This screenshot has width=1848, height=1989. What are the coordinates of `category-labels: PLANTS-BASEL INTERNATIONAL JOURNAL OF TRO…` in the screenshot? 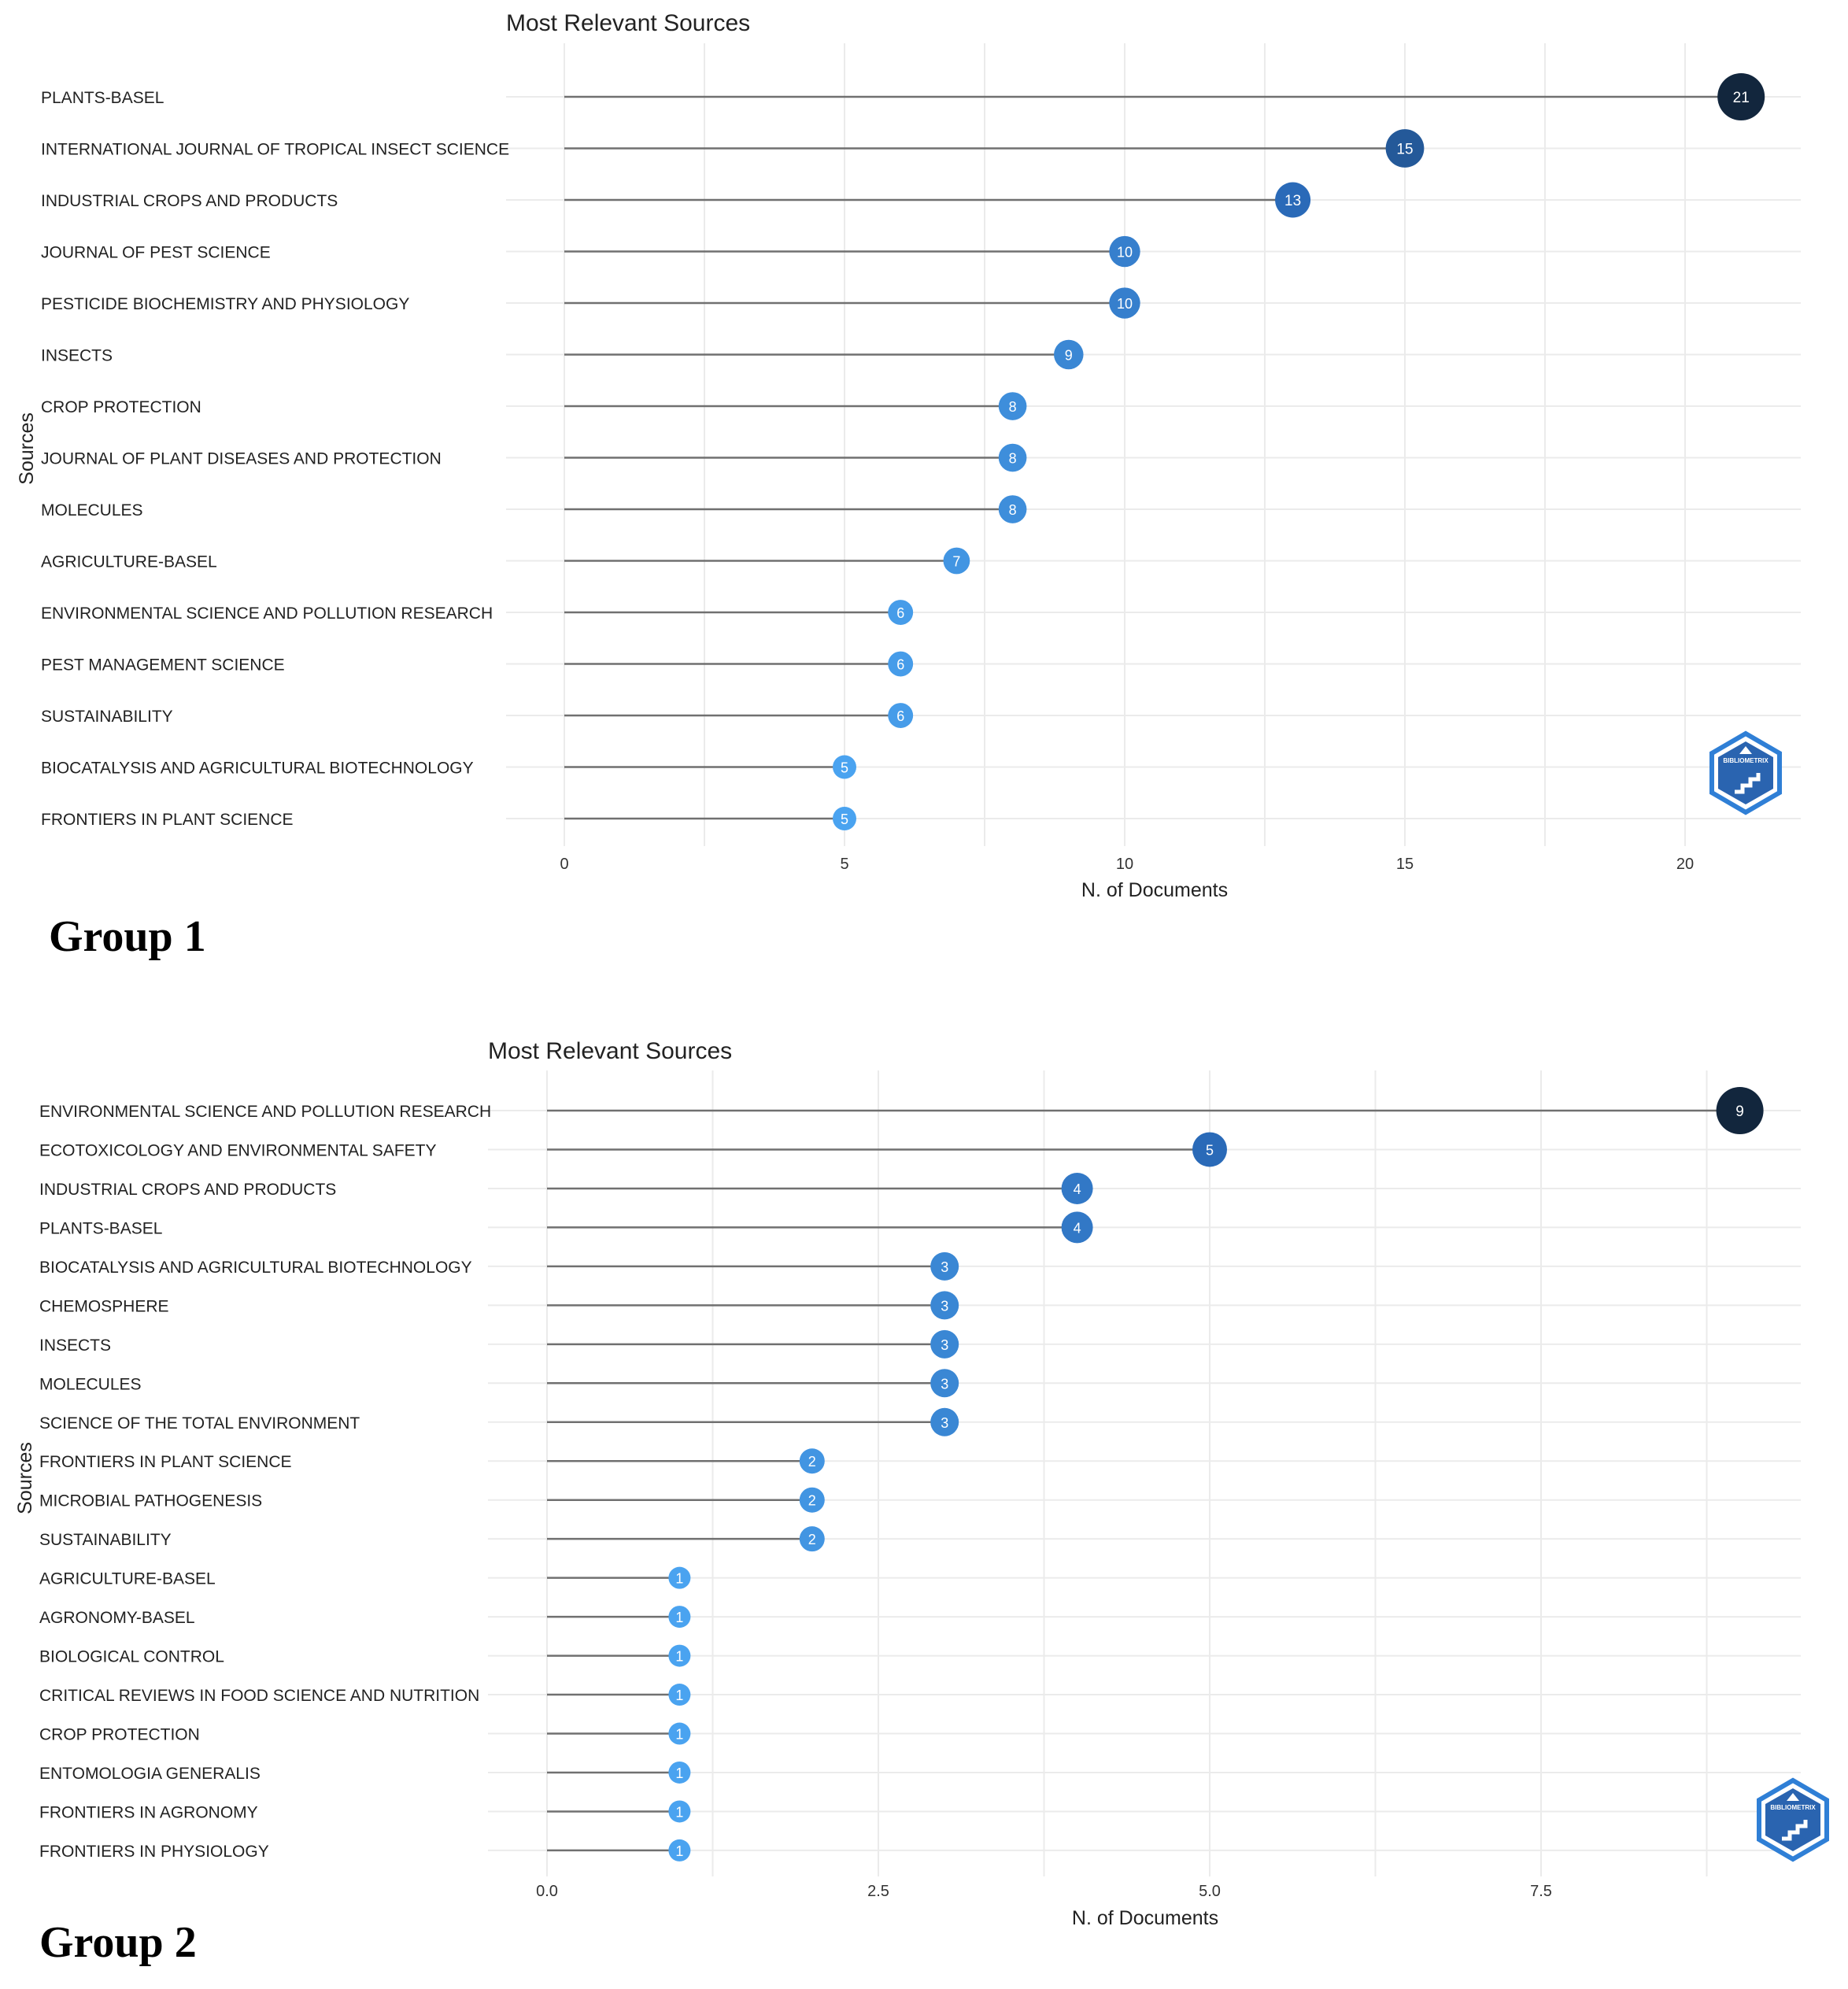 It's located at (275, 459).